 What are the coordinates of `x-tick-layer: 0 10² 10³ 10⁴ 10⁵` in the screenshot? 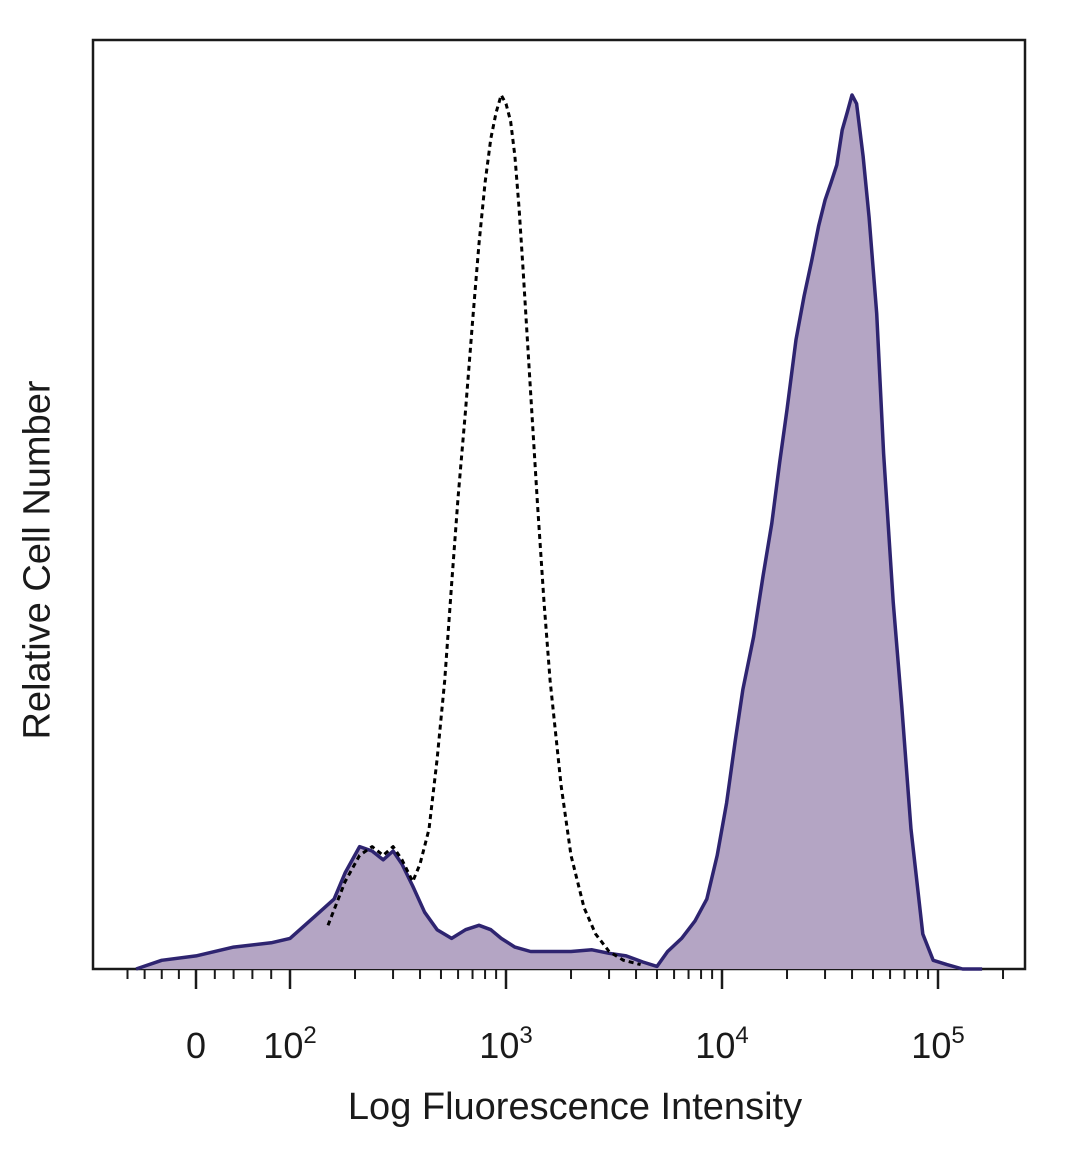 It's located at (575, 1017).